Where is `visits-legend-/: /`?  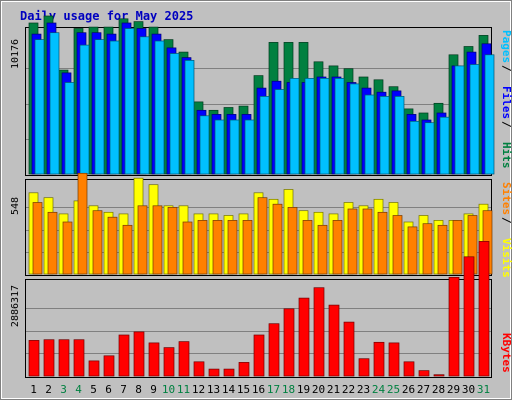
visits-legend-/: / is located at coordinates (506, 220).